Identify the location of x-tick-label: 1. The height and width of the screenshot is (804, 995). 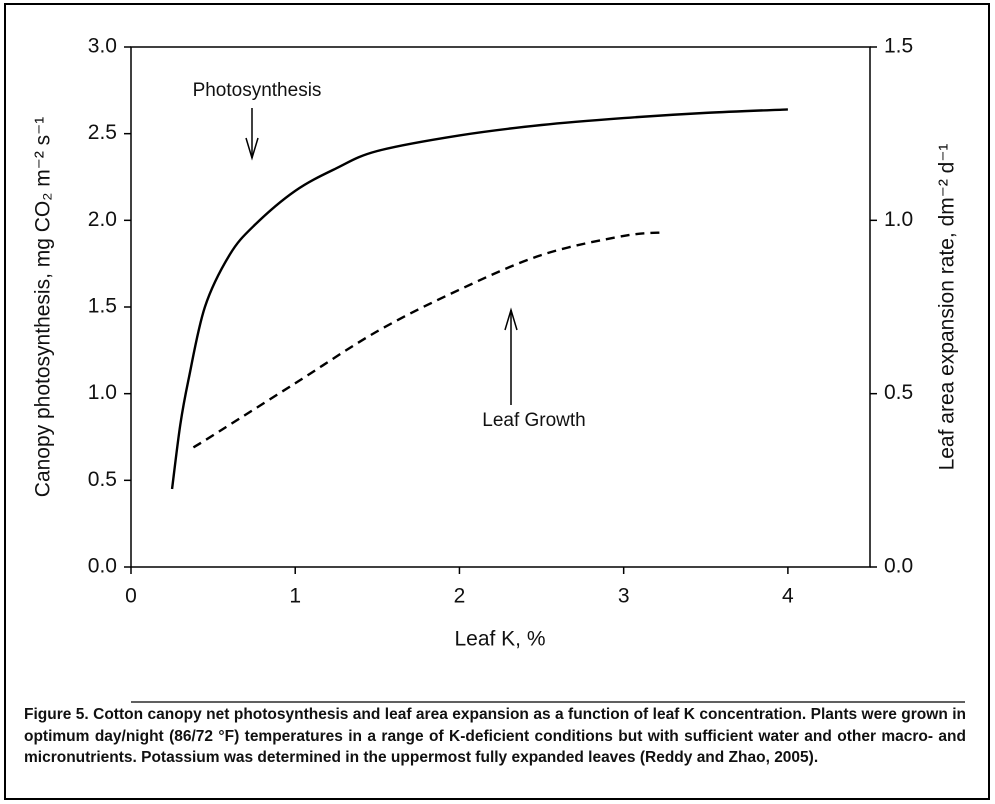
(295, 596).